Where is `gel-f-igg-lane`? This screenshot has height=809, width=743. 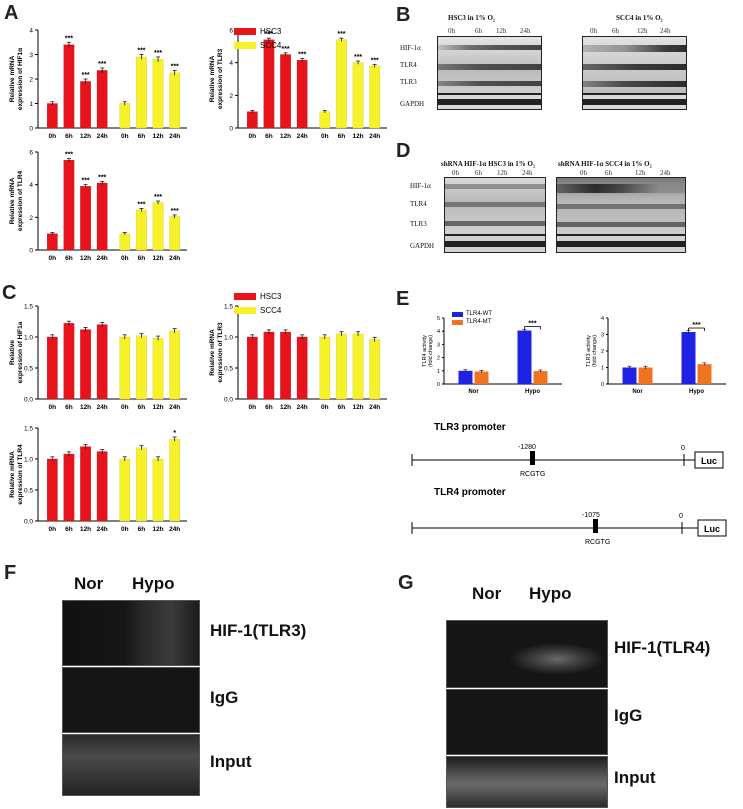
gel-f-igg-lane is located at coordinates (131, 700).